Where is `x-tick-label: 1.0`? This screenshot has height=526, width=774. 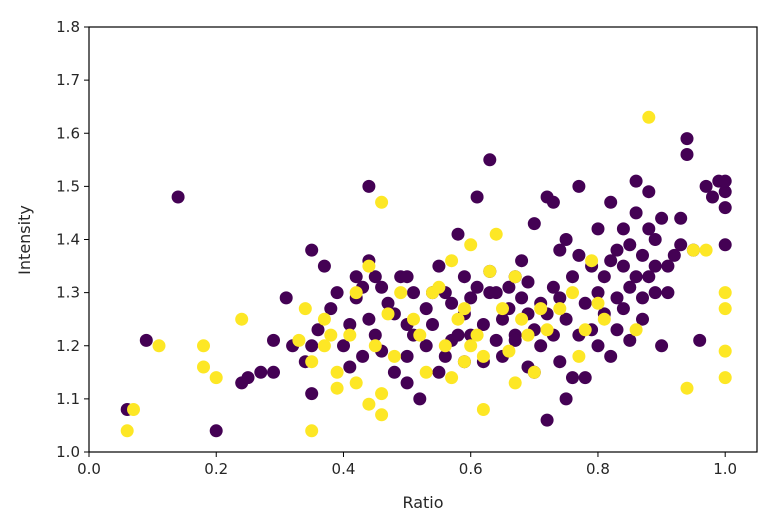 x-tick-label: 1.0 is located at coordinates (725, 469).